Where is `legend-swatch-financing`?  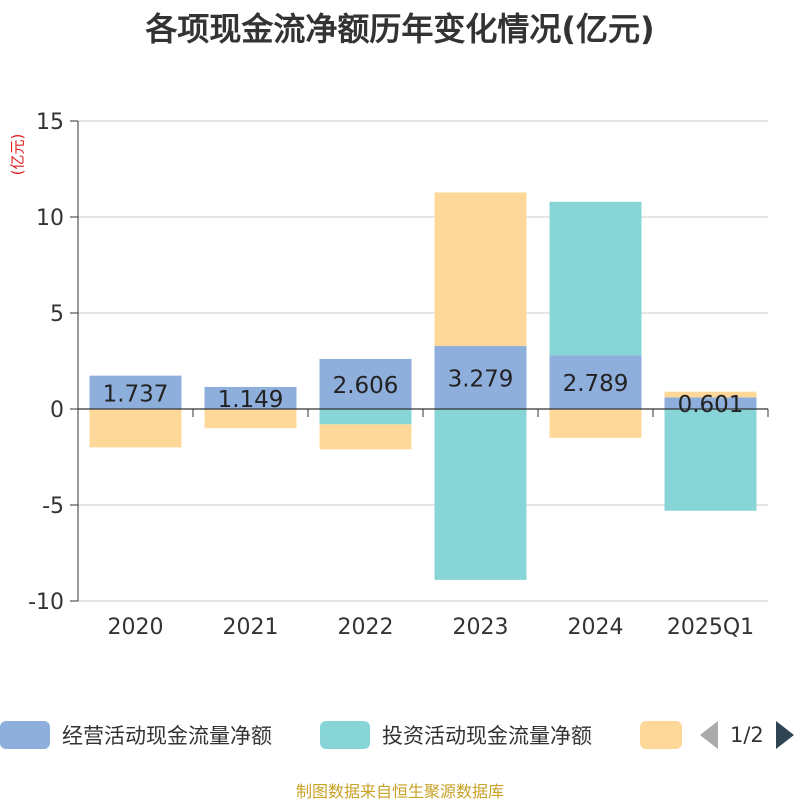
legend-swatch-financing is located at coordinates (661, 735).